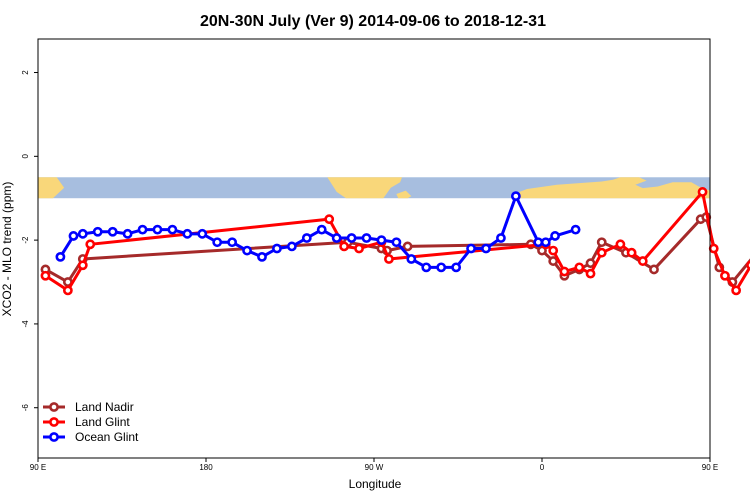  I want to click on x-tick-label: 90 W, so click(374, 467).